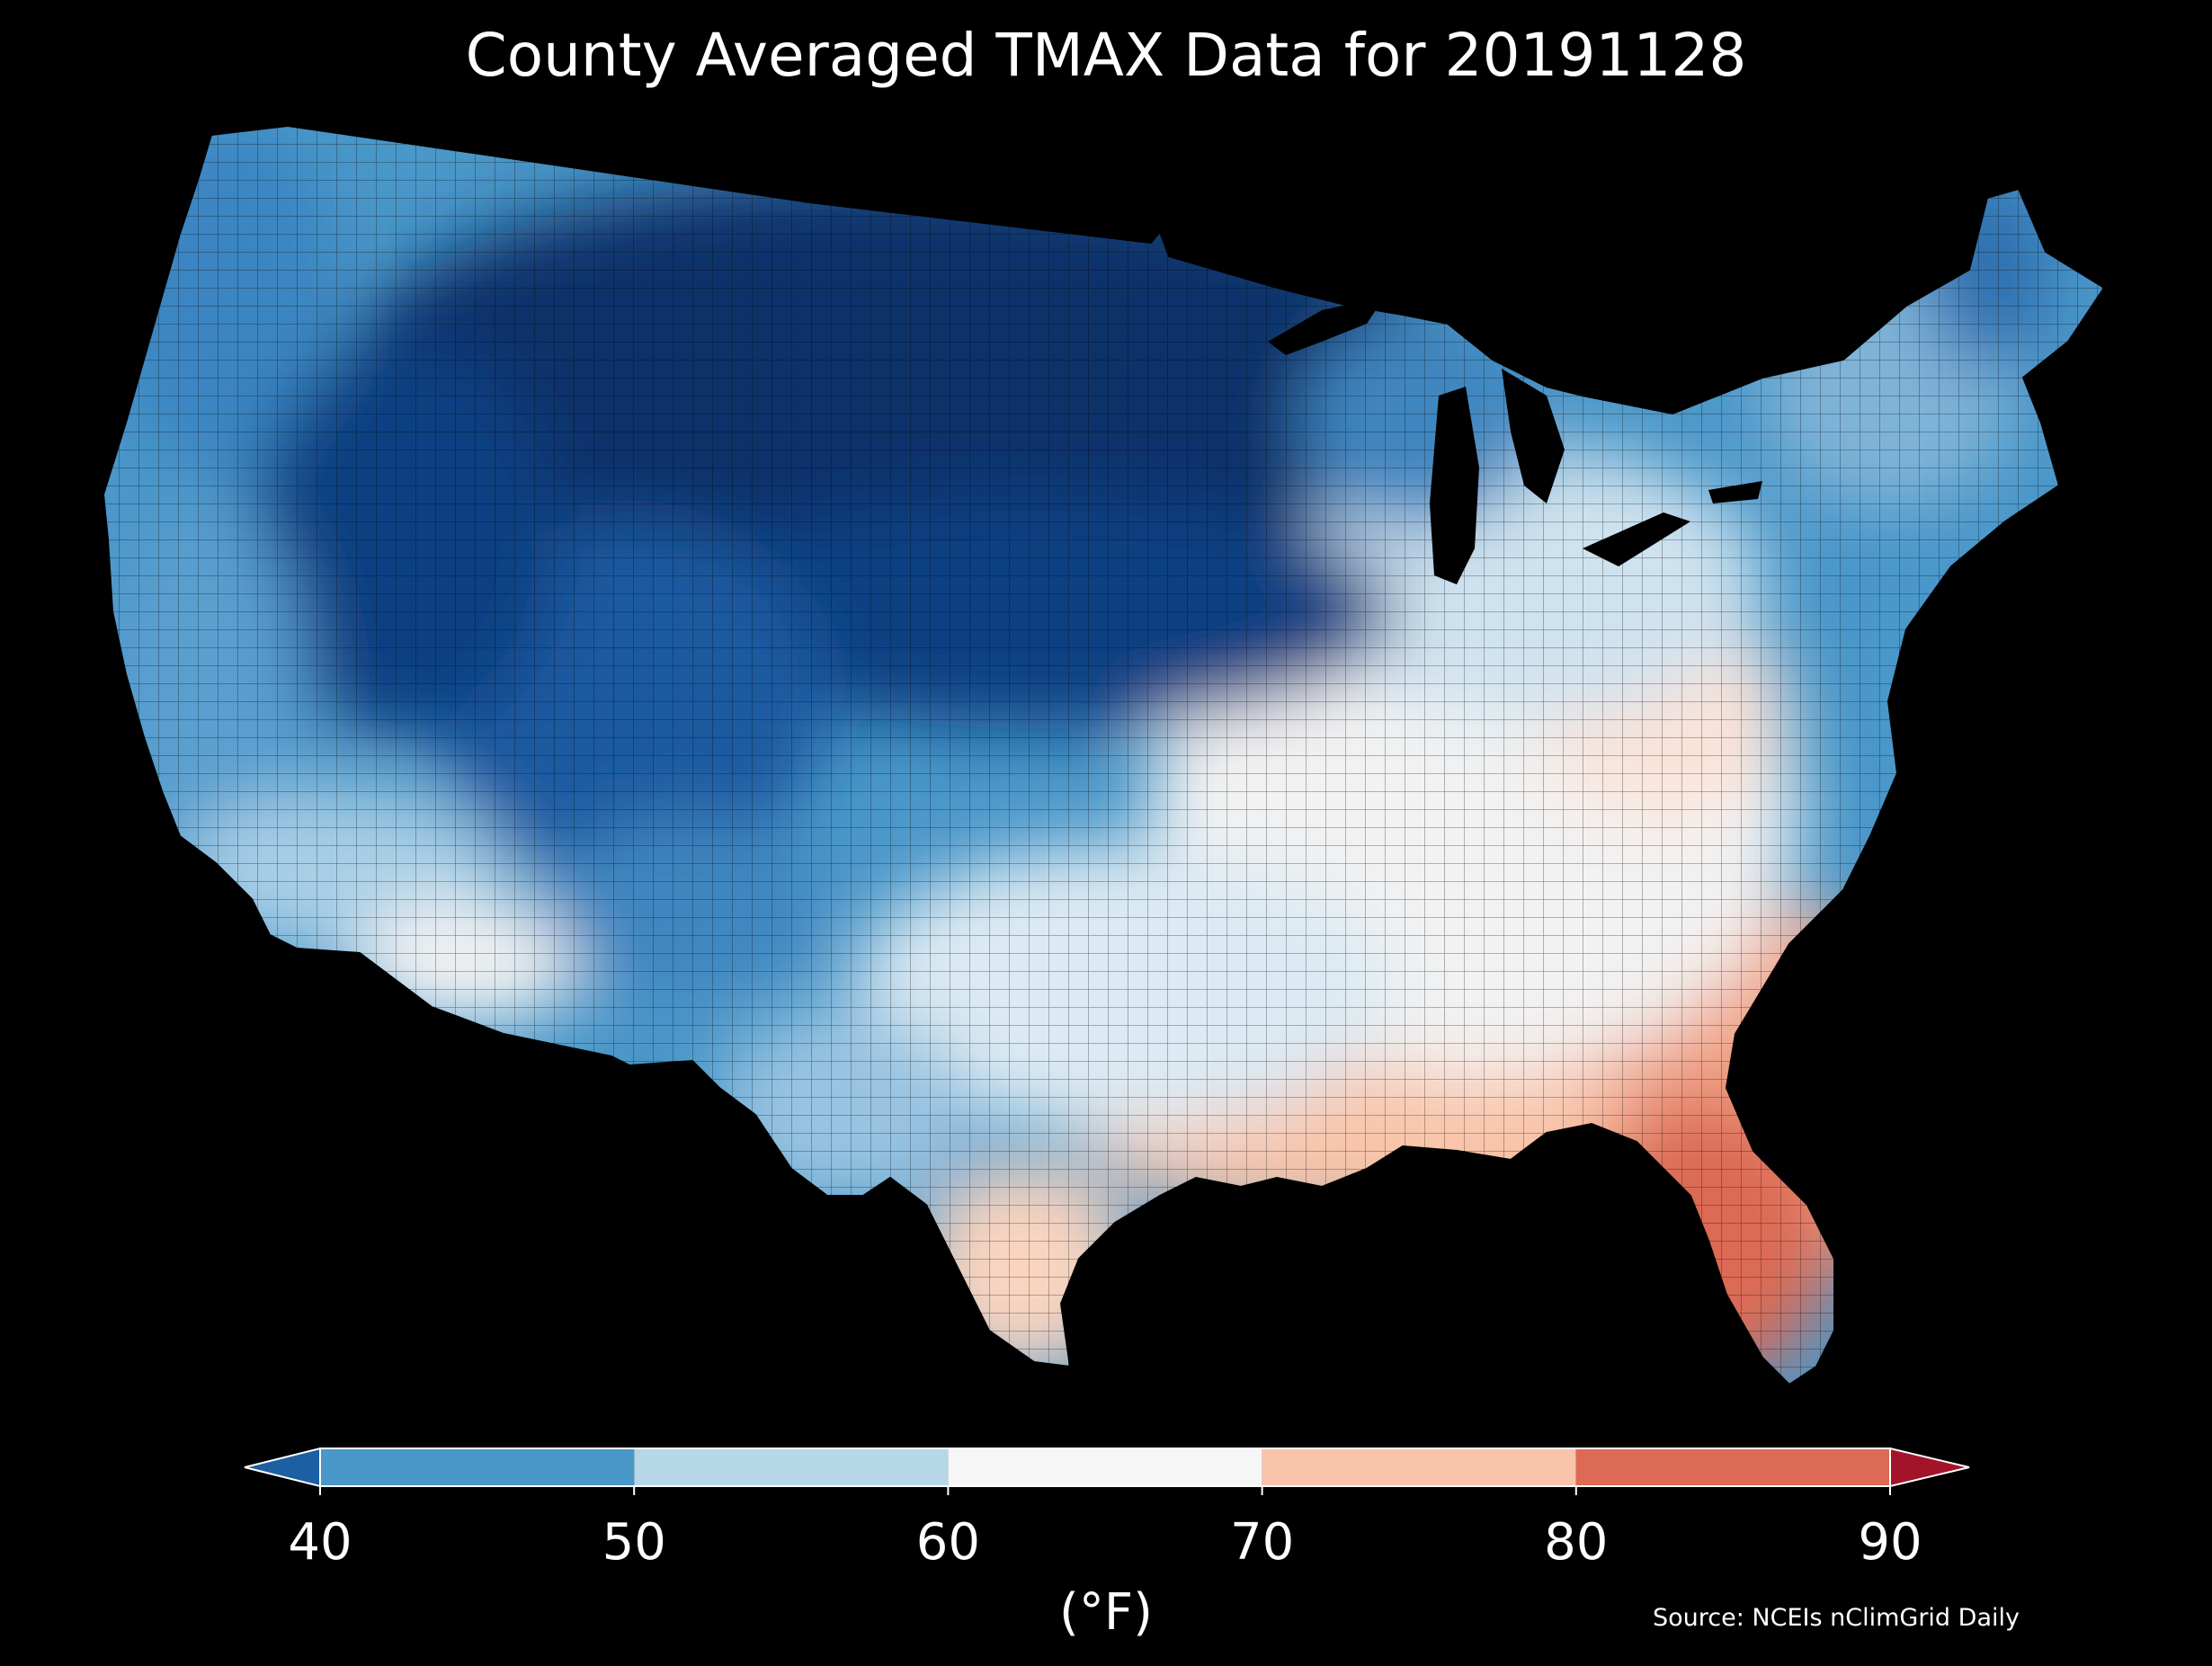 The height and width of the screenshot is (1666, 2212). What do you see at coordinates (1836, 1618) in the screenshot?
I see `source-note: Source: NCEIs nClimGrid Daily` at bounding box center [1836, 1618].